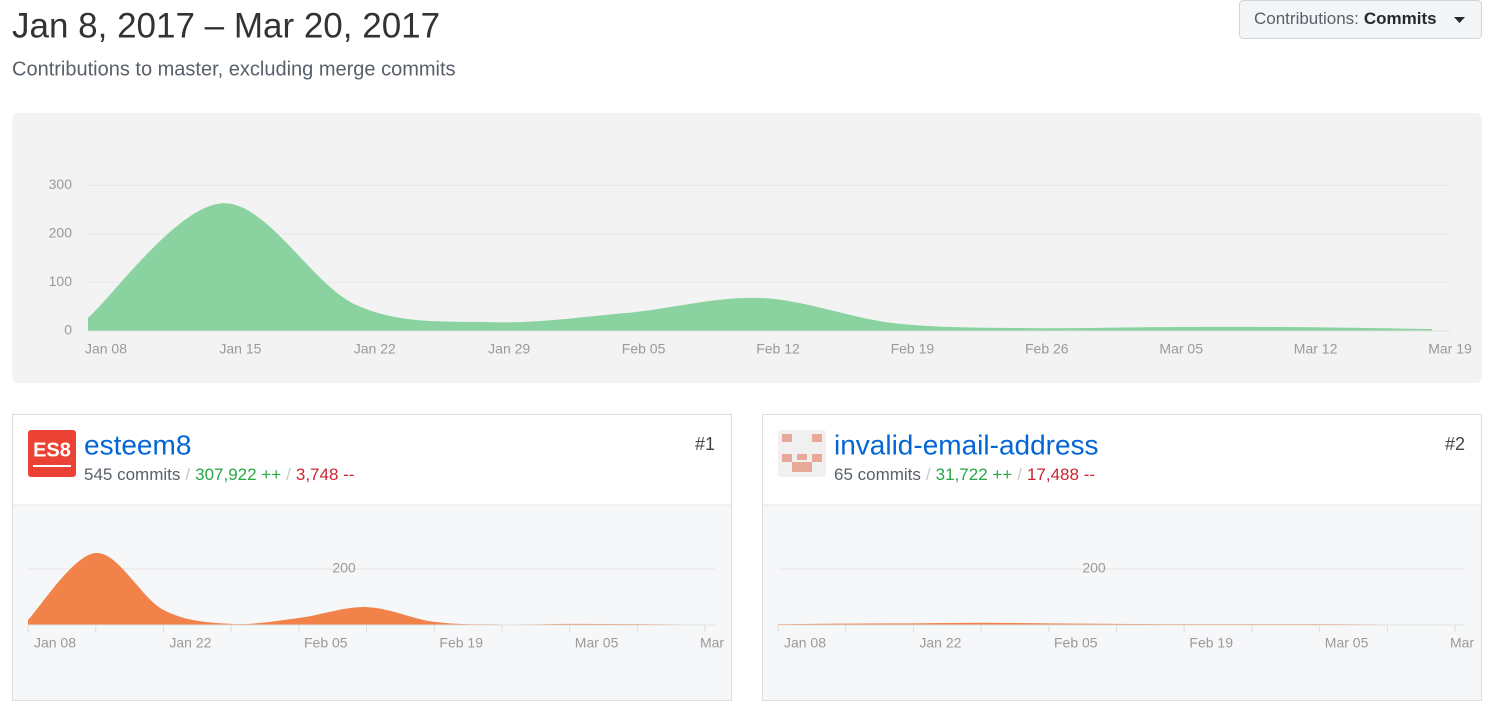  What do you see at coordinates (137, 444) in the screenshot?
I see `contributor-name: esteem8` at bounding box center [137, 444].